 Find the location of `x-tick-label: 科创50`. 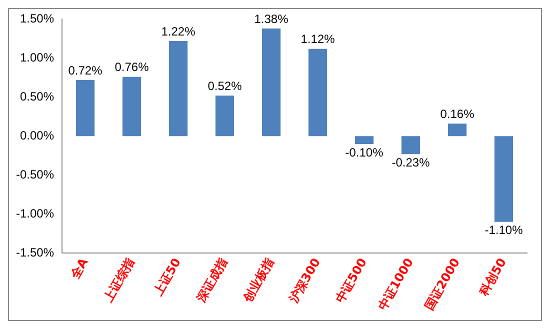

x-tick-label: 科创50 is located at coordinates (493, 277).